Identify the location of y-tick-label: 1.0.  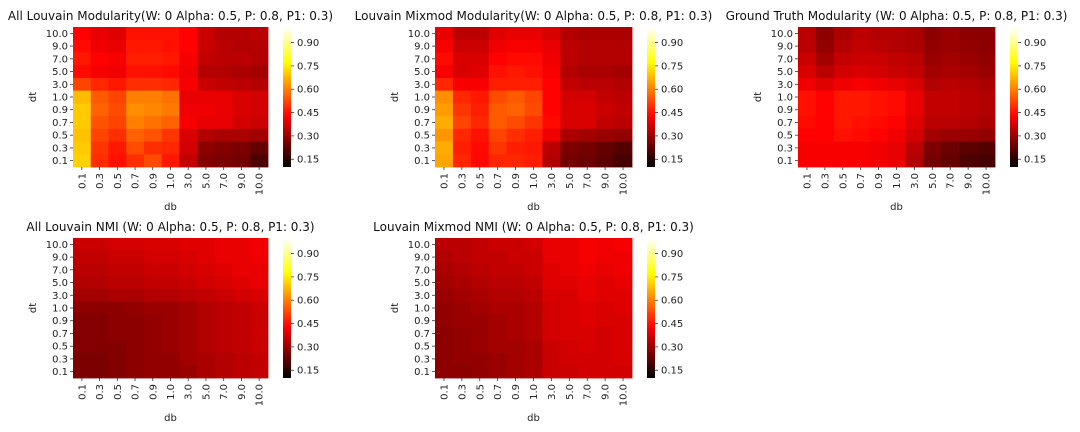
(422, 98).